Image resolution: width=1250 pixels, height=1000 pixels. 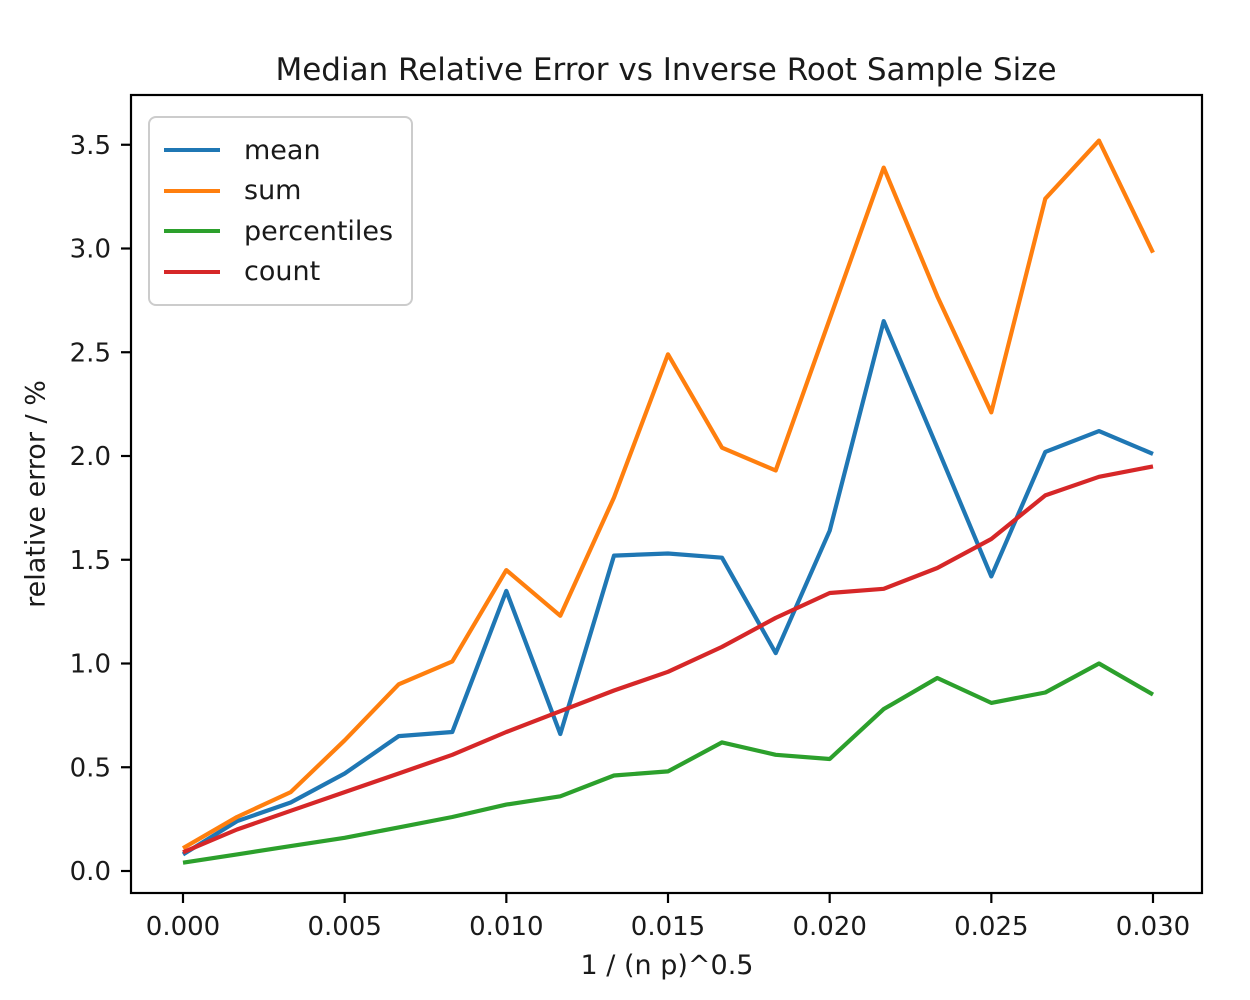 What do you see at coordinates (90, 561) in the screenshot?
I see `y-tick-label: 1.5` at bounding box center [90, 561].